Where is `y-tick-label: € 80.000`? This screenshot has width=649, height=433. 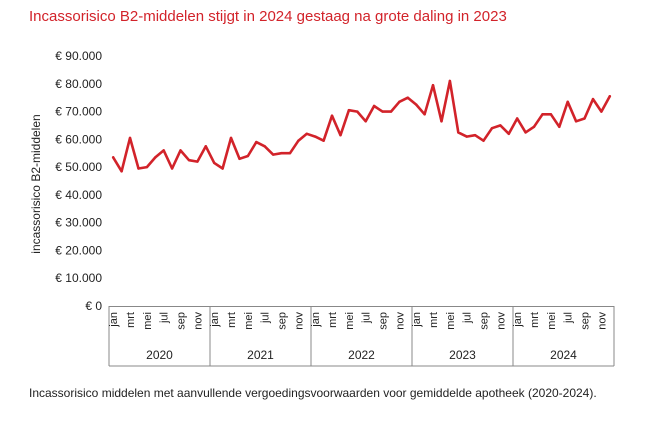 y-tick-label: € 80.000 is located at coordinates (78, 84).